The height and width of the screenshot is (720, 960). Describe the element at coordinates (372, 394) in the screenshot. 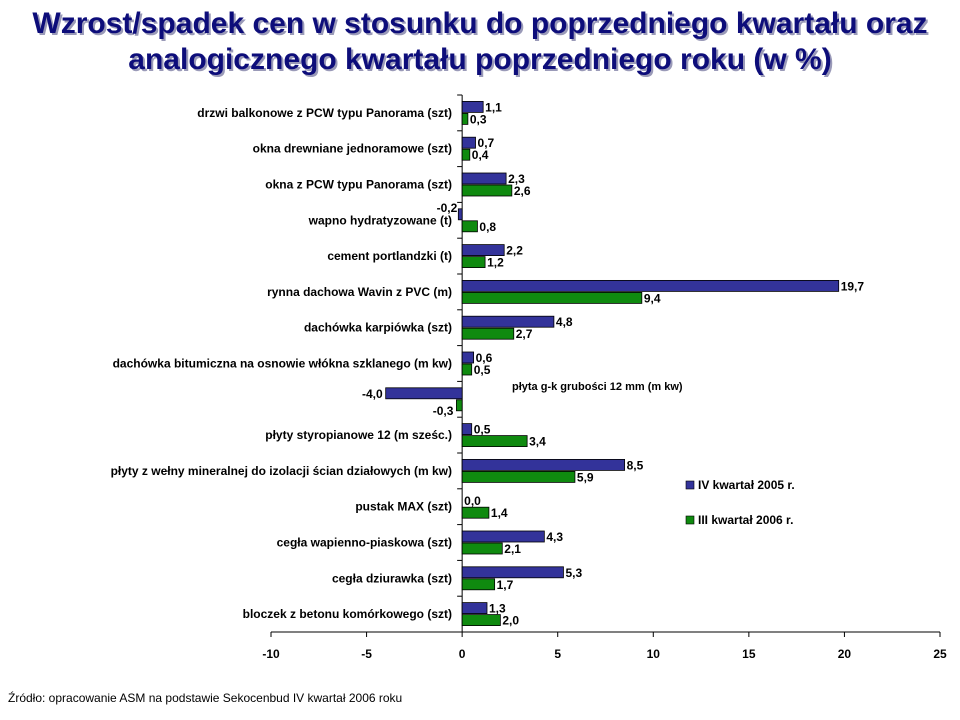

I see `data-label-series1: -4,0` at that location.